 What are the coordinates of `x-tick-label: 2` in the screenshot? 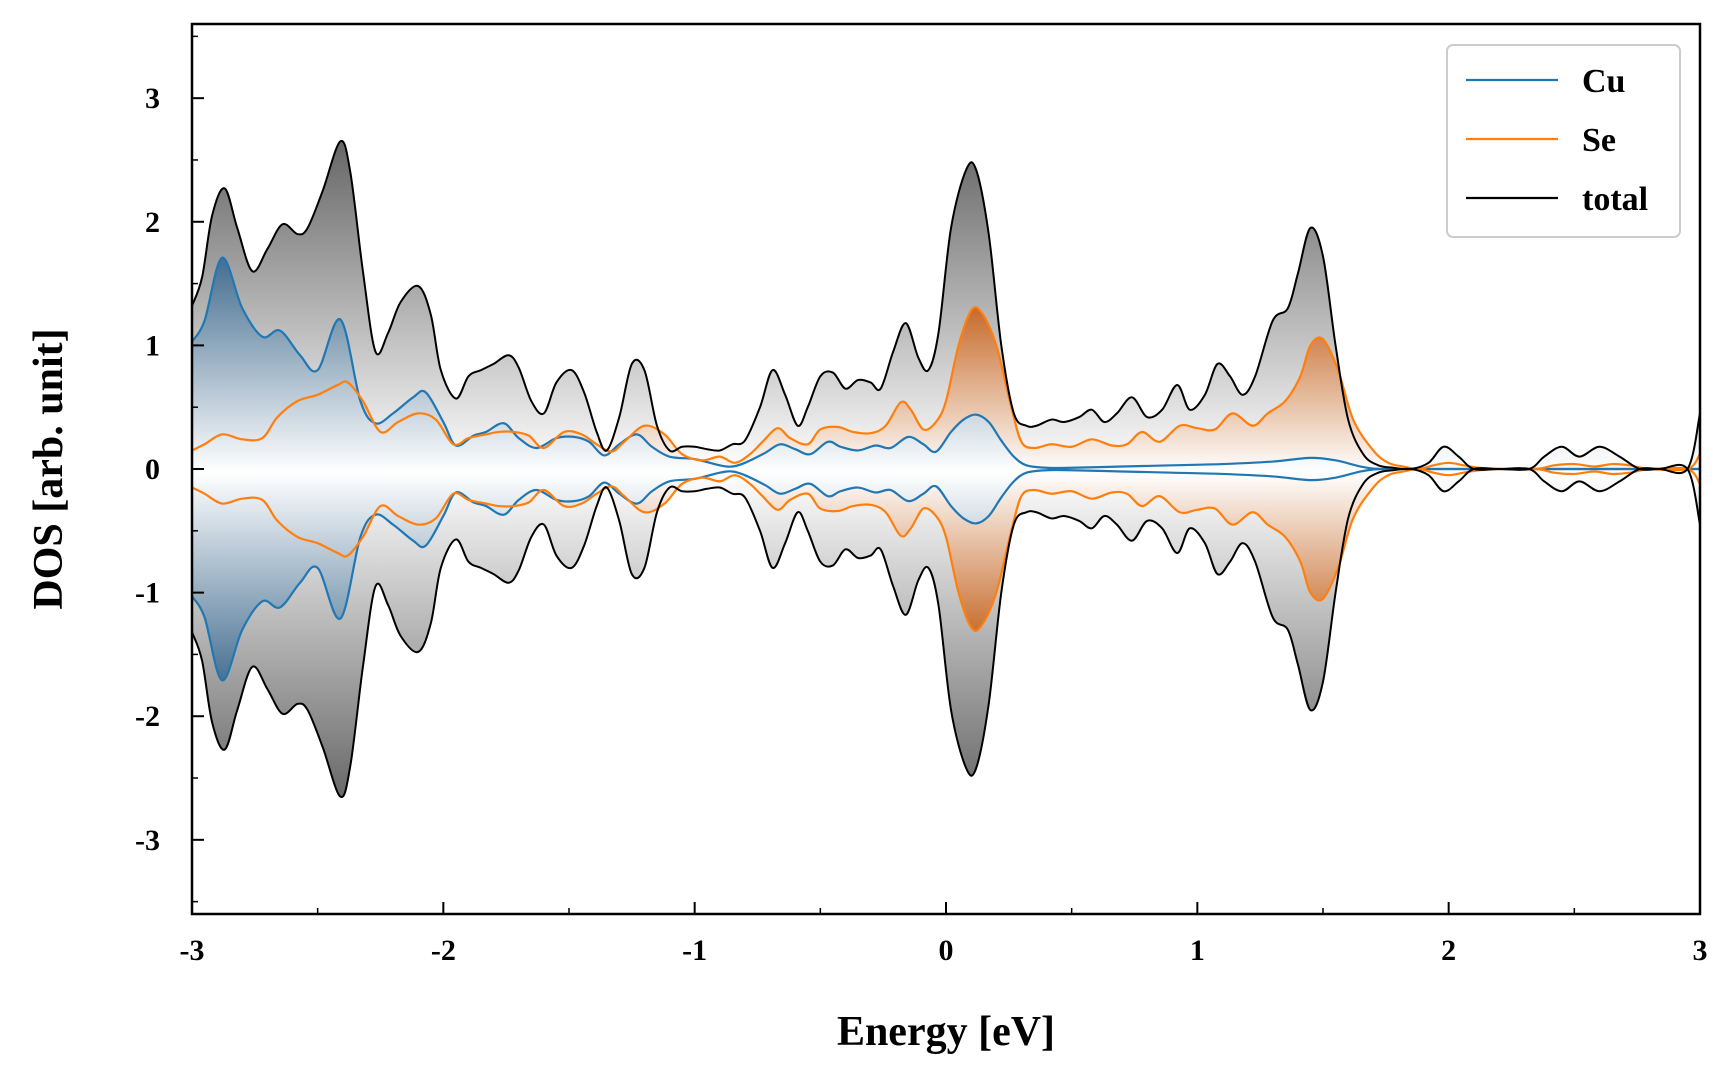 It's located at (1448, 950).